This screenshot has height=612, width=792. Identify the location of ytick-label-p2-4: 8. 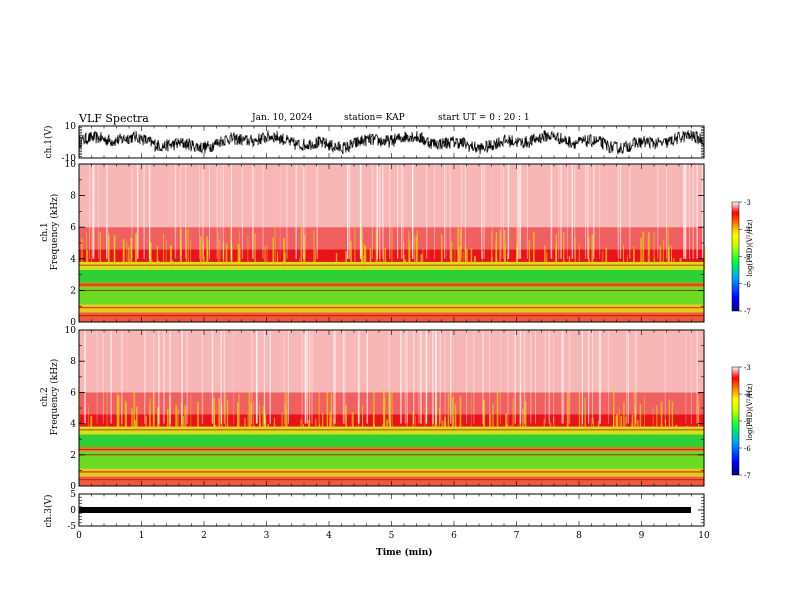
(73, 362).